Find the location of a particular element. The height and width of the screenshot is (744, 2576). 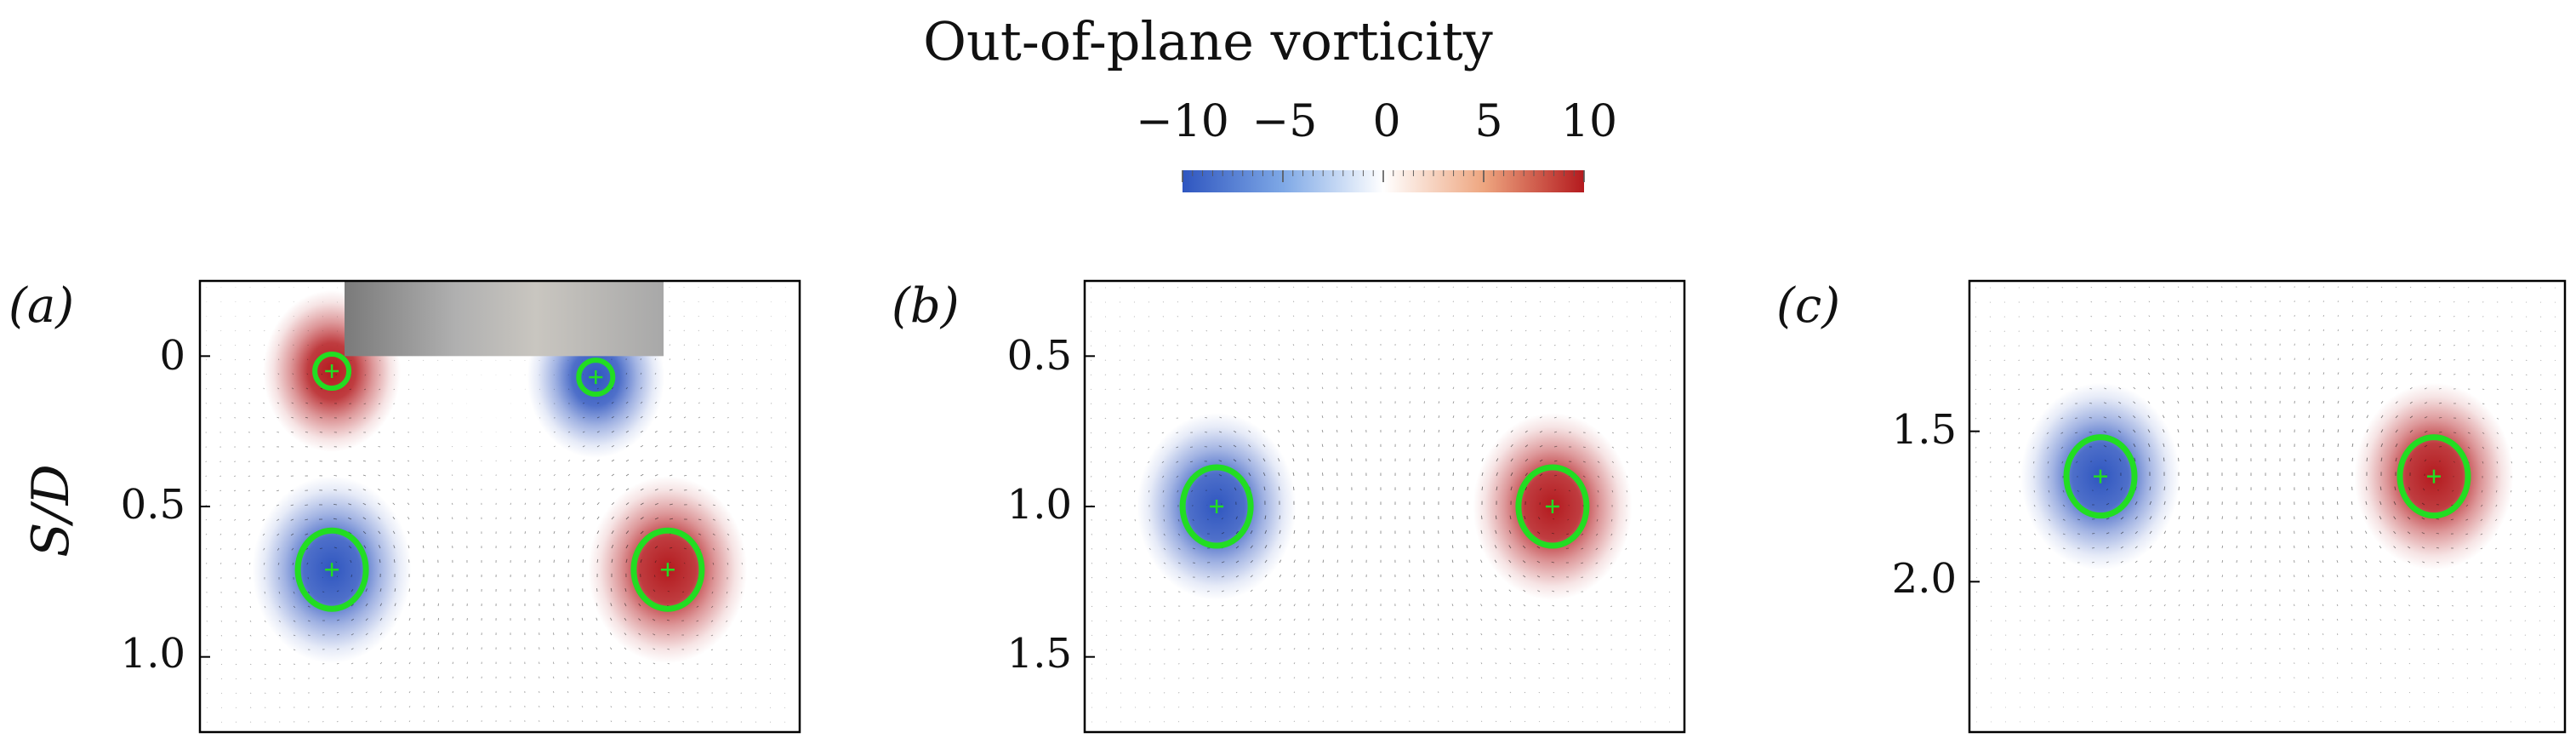

panel-c-yticks: 1.5 2.0 is located at coordinates (1924, 505).